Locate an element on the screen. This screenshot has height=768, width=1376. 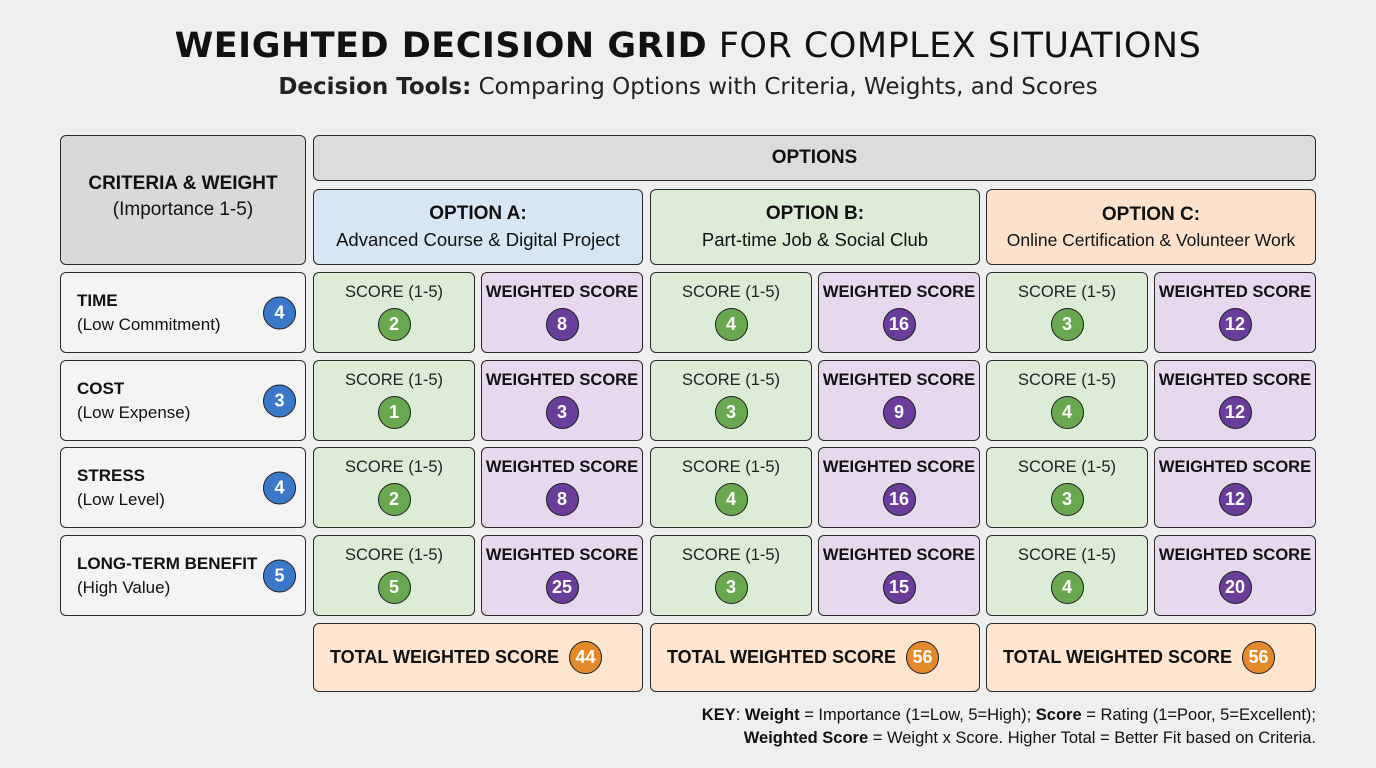
total-option-b: TOTAL WEIGHTED SCORE 56 is located at coordinates (815, 657).